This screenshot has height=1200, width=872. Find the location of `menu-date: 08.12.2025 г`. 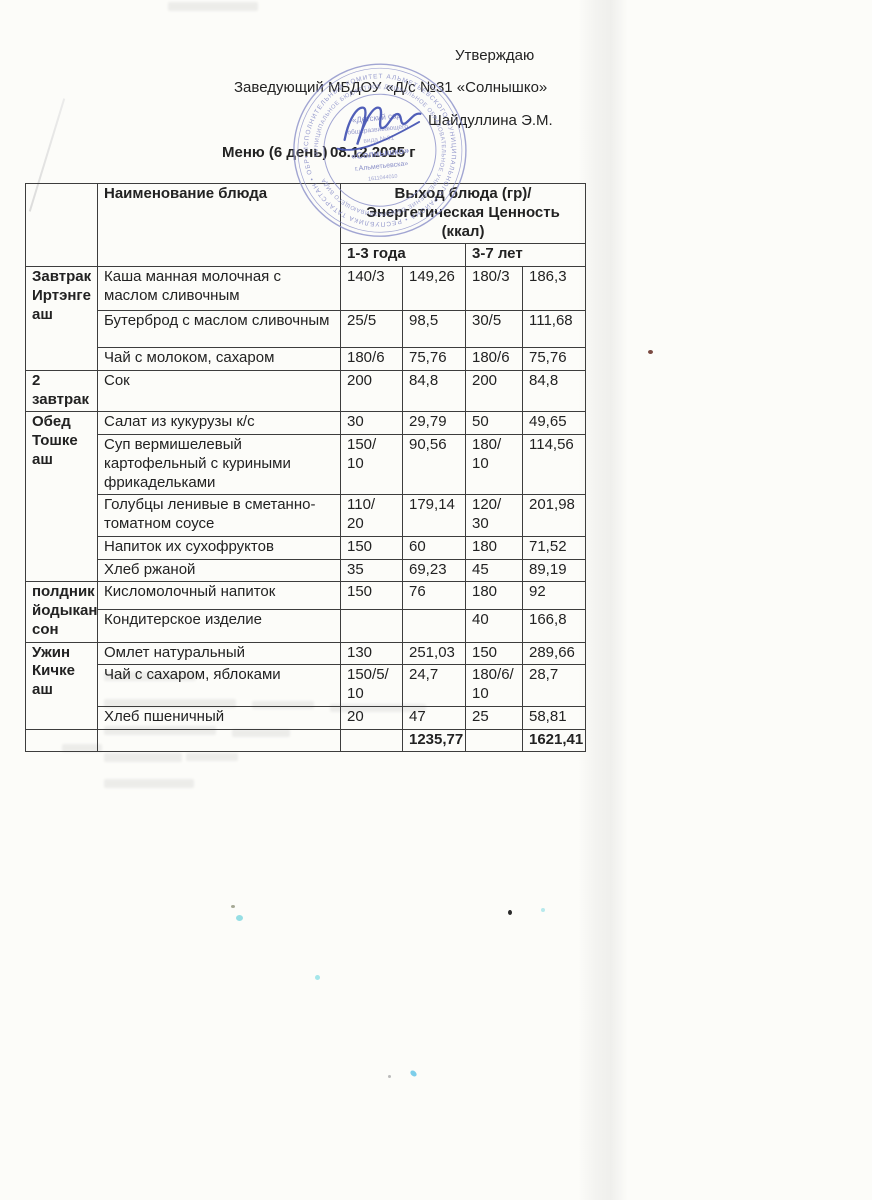

menu-date: 08.12.2025 г is located at coordinates (373, 152).